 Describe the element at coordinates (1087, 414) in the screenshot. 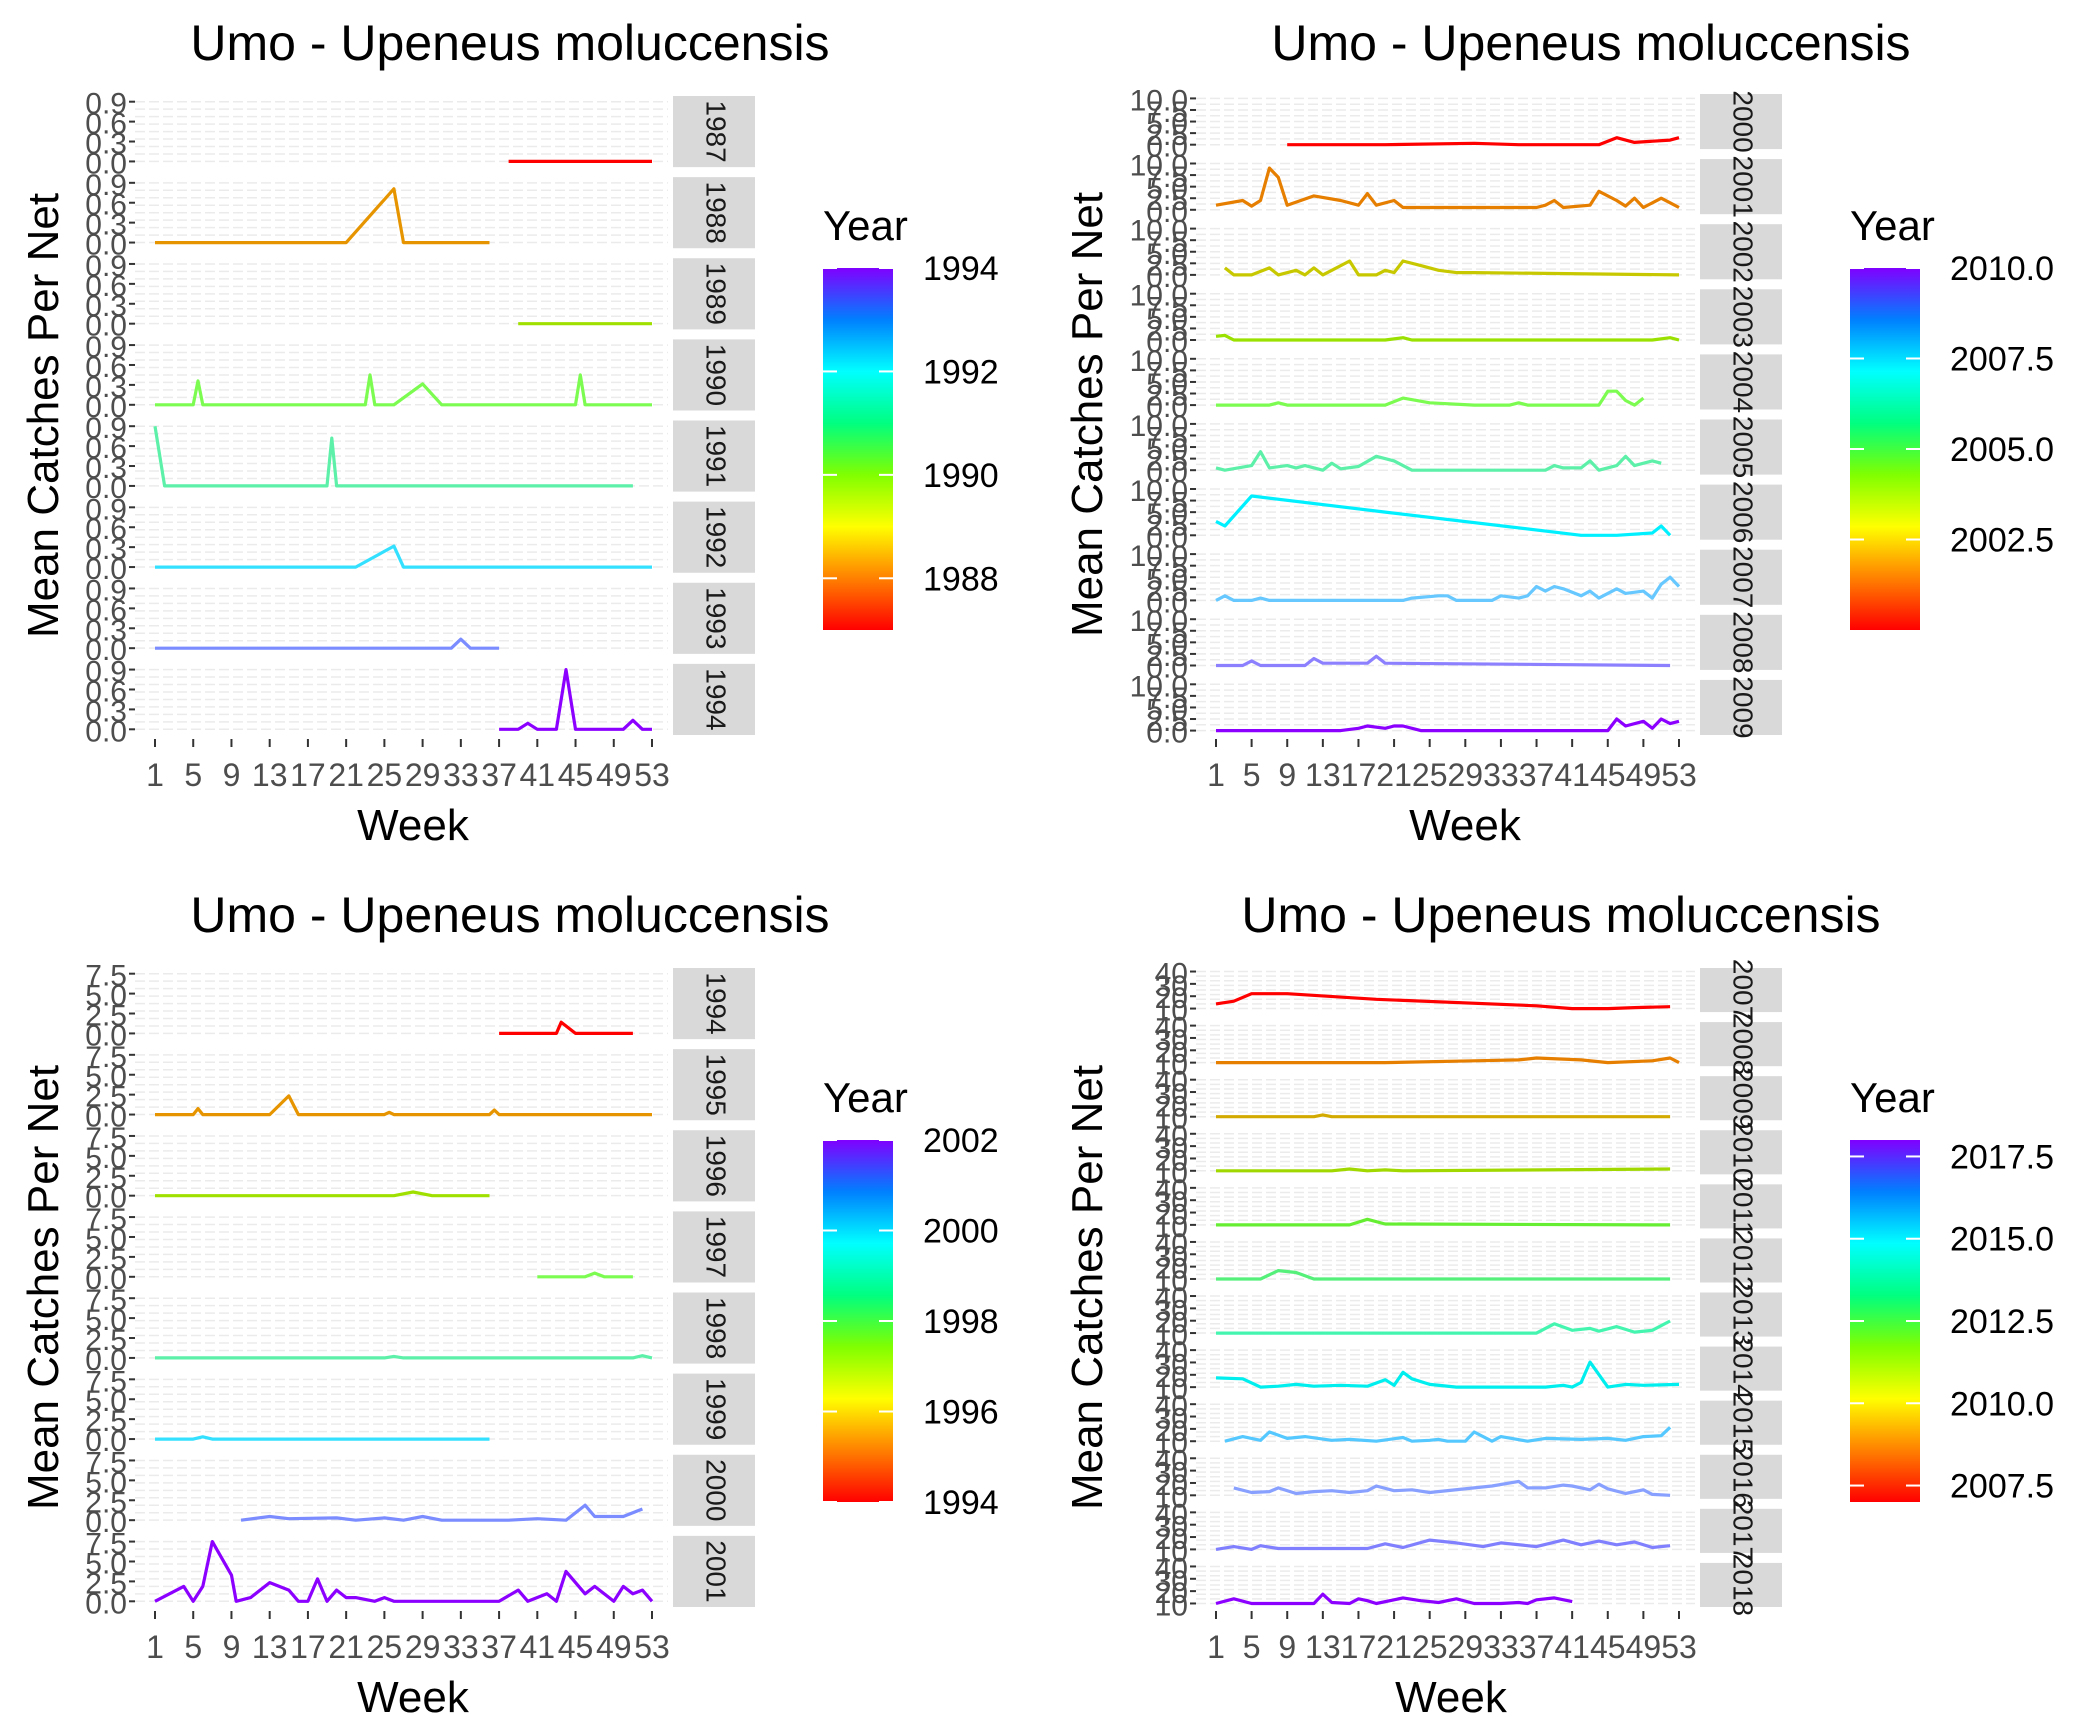

I see `y-axis-label: Mean Catches Per Net` at that location.